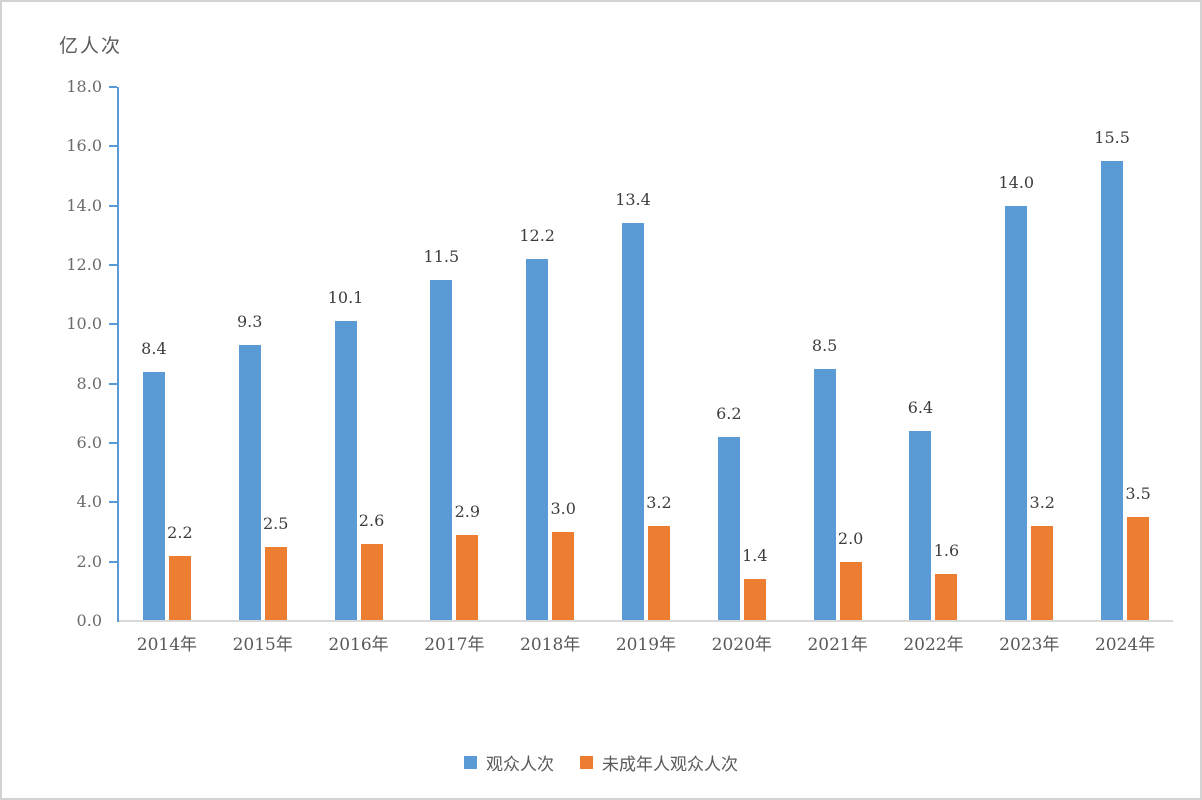 The height and width of the screenshot is (800, 1202). Describe the element at coordinates (755, 556) in the screenshot. I see `data-label: 1.4` at that location.